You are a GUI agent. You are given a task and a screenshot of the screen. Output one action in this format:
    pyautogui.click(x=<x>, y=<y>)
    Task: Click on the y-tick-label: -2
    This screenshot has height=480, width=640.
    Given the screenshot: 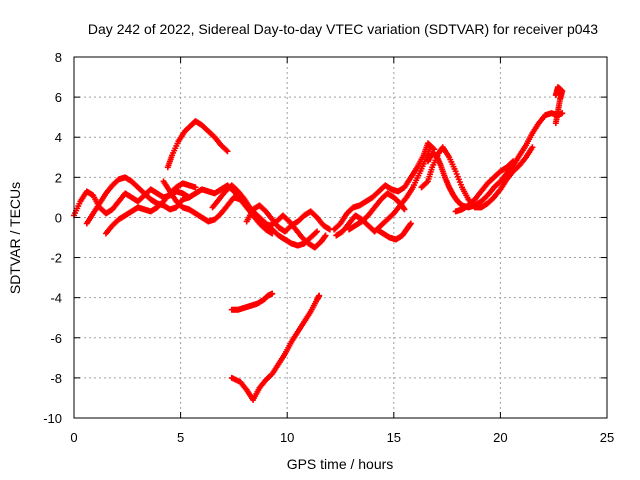 What is the action you would take?
    pyautogui.click(x=56, y=258)
    